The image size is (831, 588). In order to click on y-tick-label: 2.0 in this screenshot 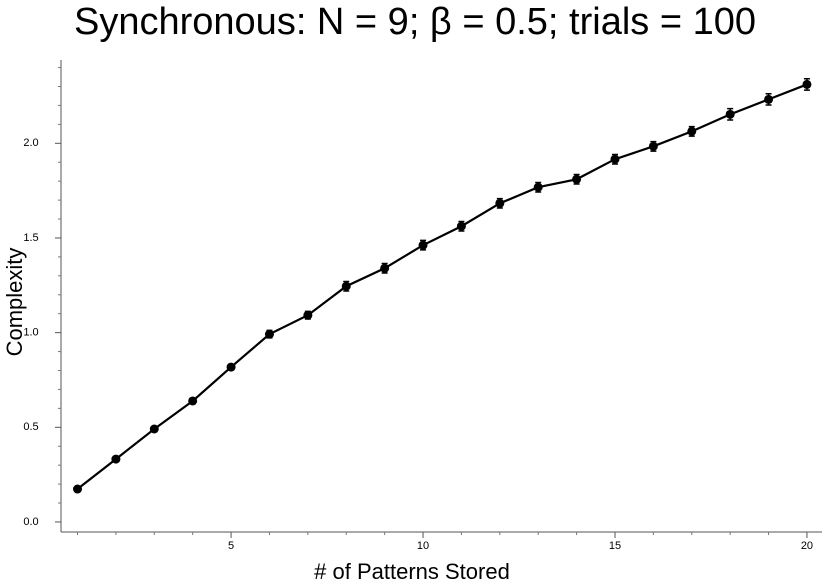, I will do `click(30, 143)`.